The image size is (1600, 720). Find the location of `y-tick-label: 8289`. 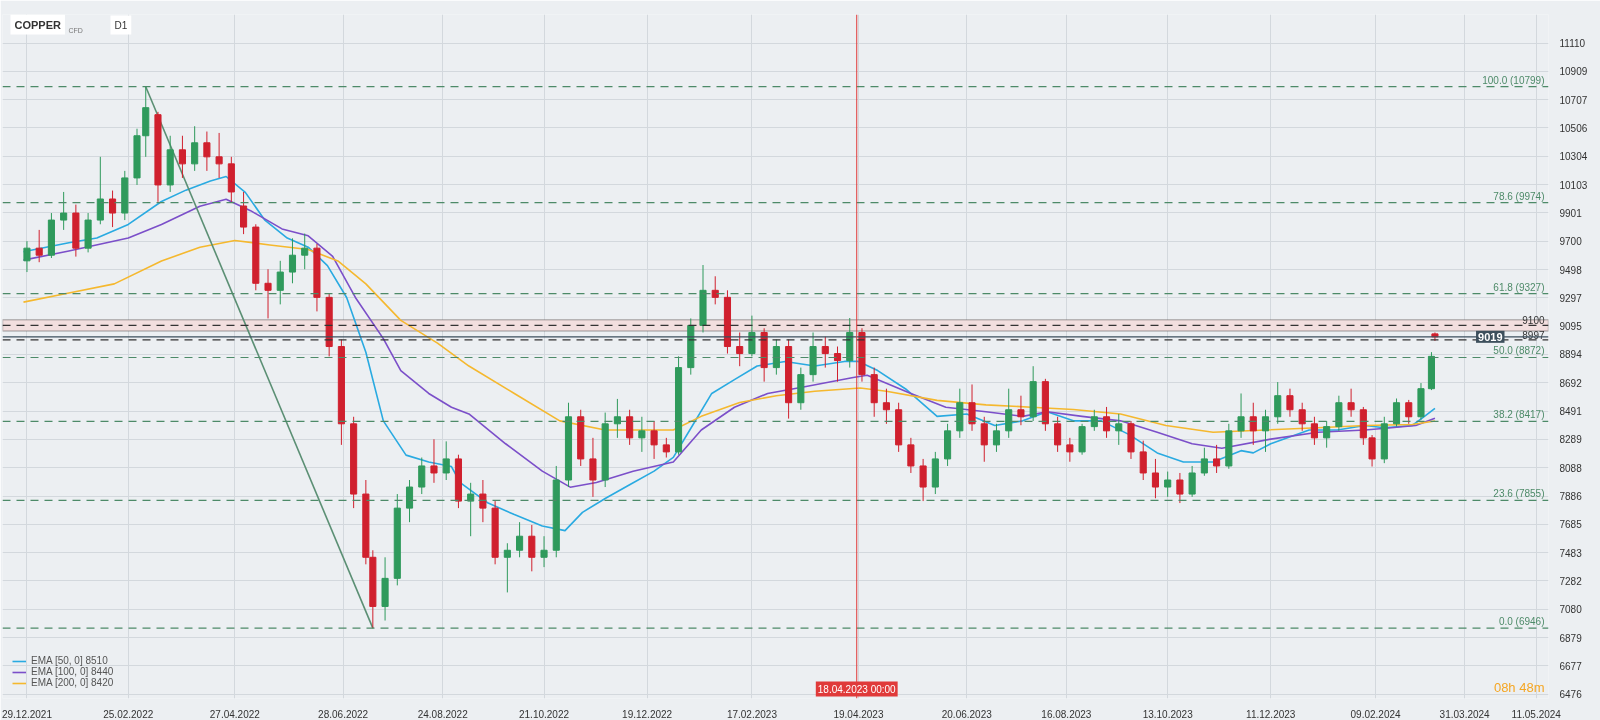

y-tick-label: 8289 is located at coordinates (1571, 440).